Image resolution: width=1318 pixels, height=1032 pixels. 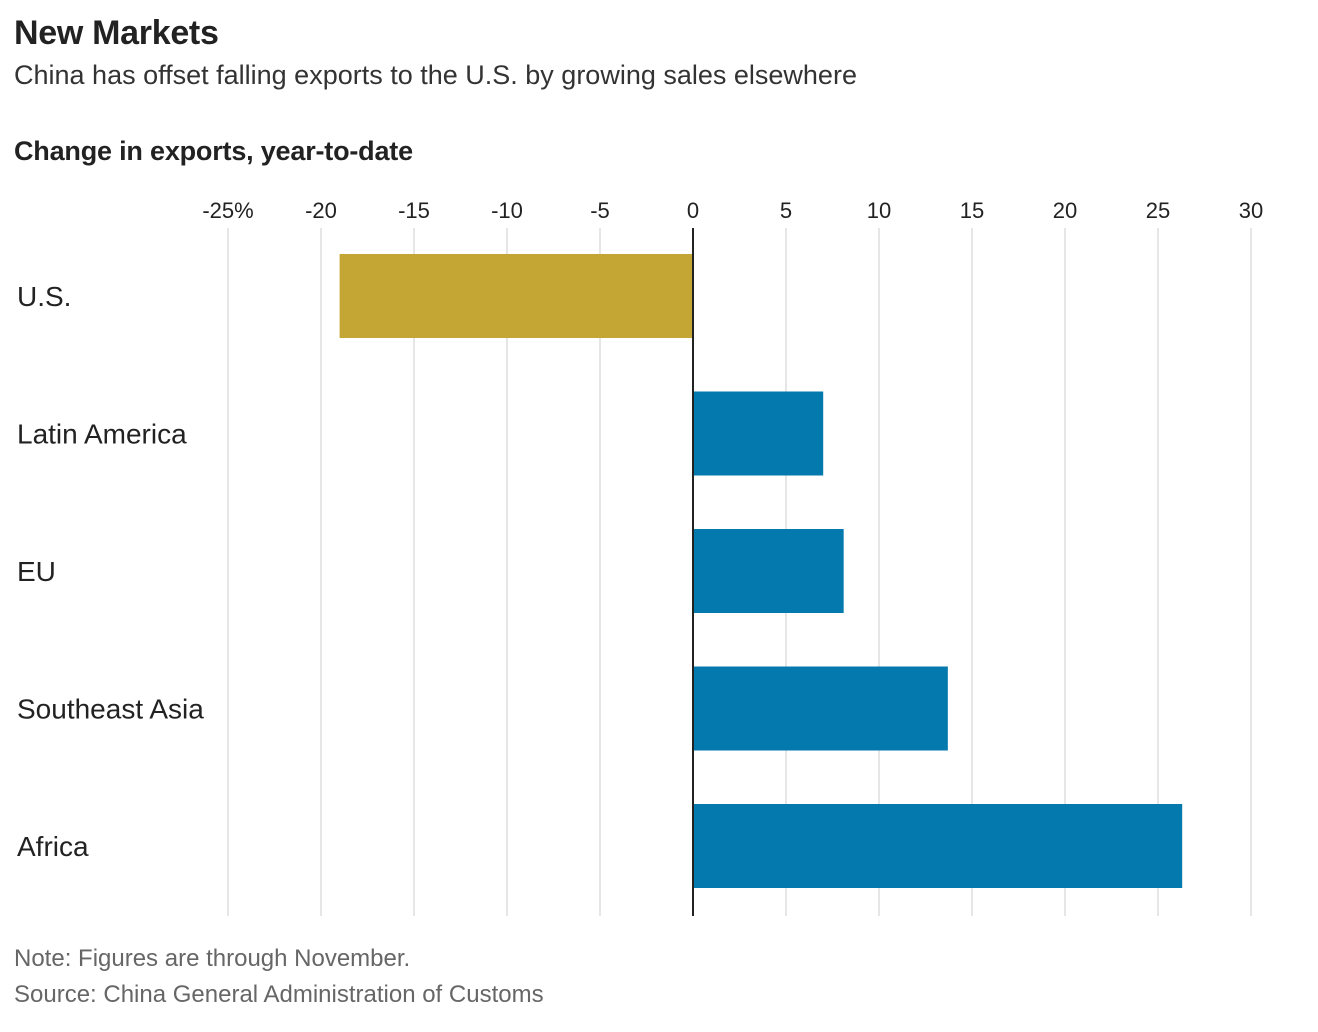 I want to click on x-tick-label: 10, so click(x=879, y=210).